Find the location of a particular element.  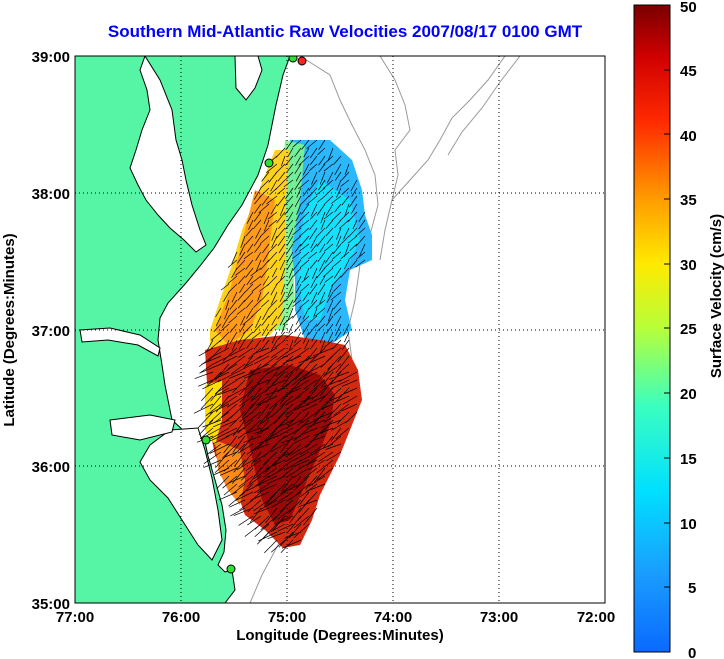

pamlico-sound is located at coordinates (181, 494).